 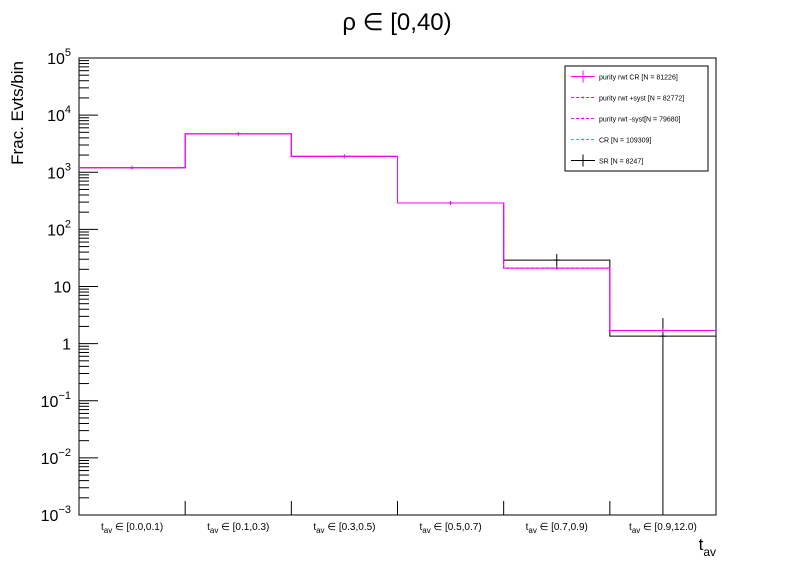 I want to click on legend-entry: SR [N = 8247], so click(x=607, y=160).